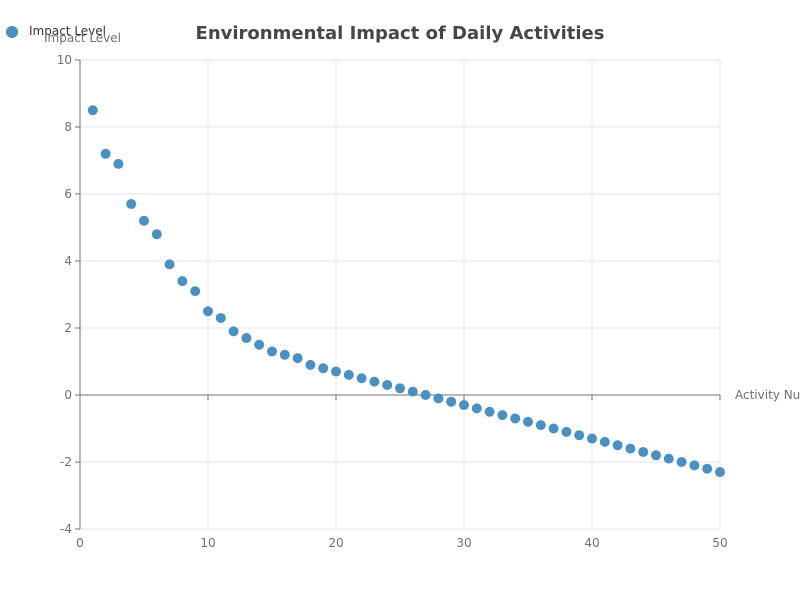  I want to click on x-tick-label: 0, so click(80, 543).